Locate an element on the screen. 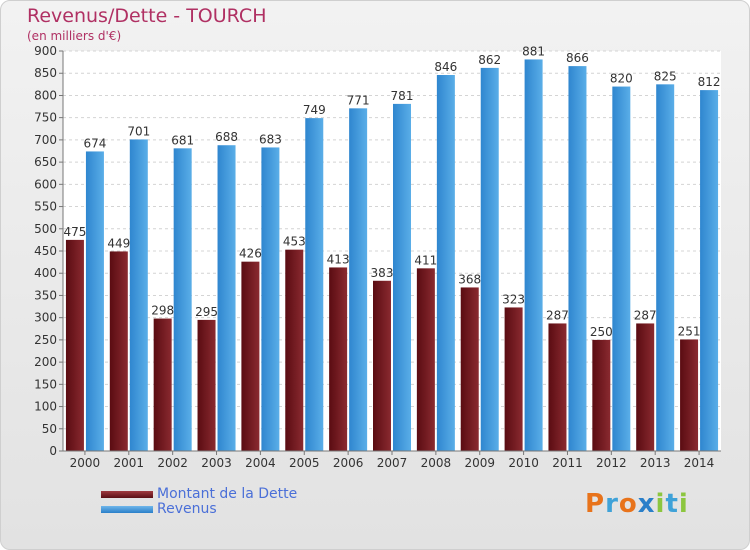  legend-item-dette: Montant de la Dette is located at coordinates (199, 494).